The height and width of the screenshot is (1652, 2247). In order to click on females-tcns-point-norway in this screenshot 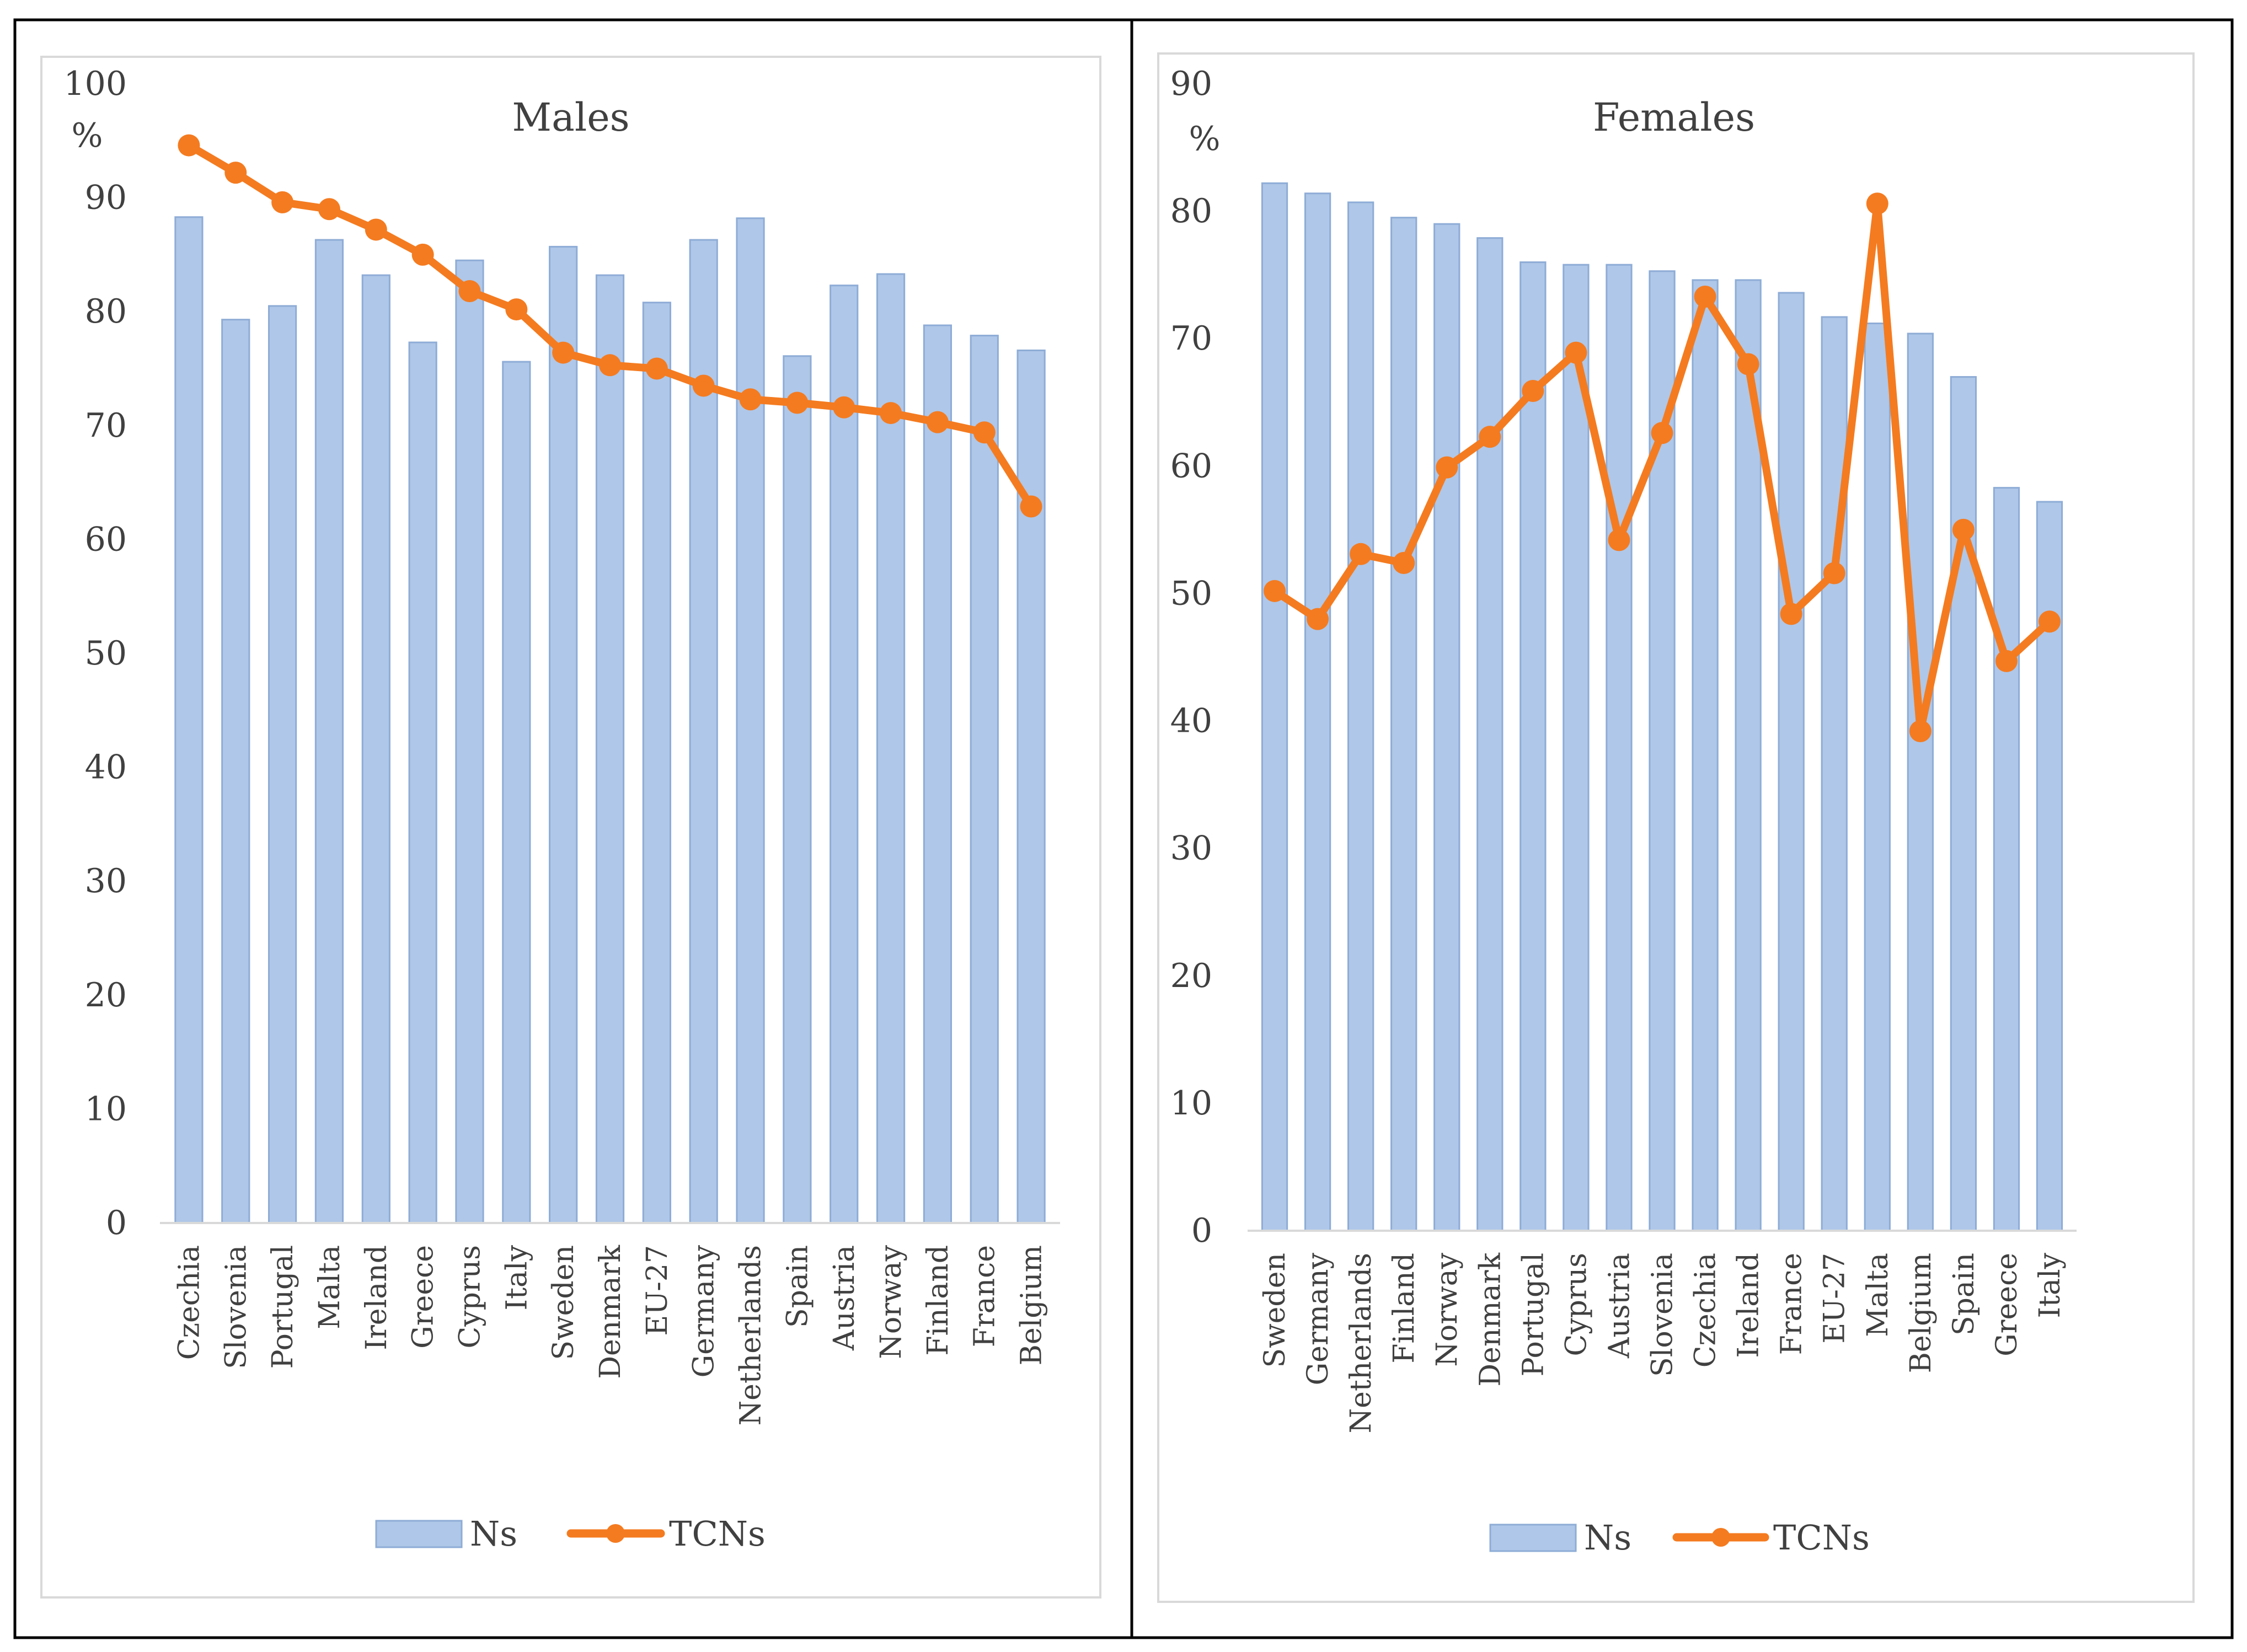, I will do `click(1447, 467)`.